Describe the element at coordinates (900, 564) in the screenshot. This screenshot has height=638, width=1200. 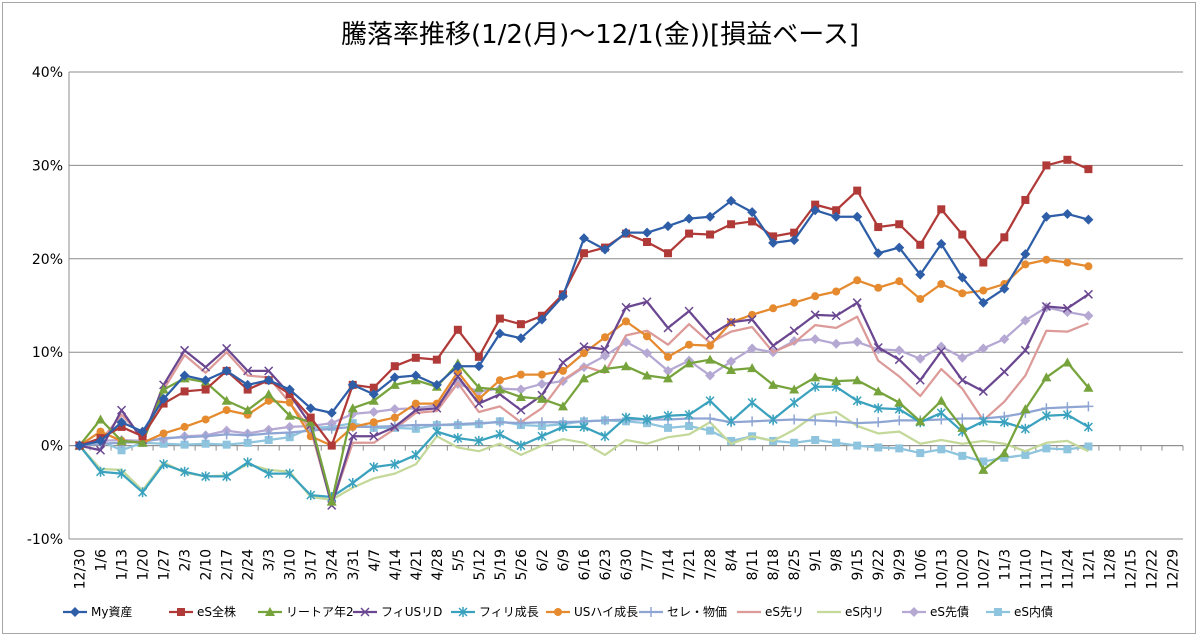
I see `x-tick-label: 9/29` at that location.